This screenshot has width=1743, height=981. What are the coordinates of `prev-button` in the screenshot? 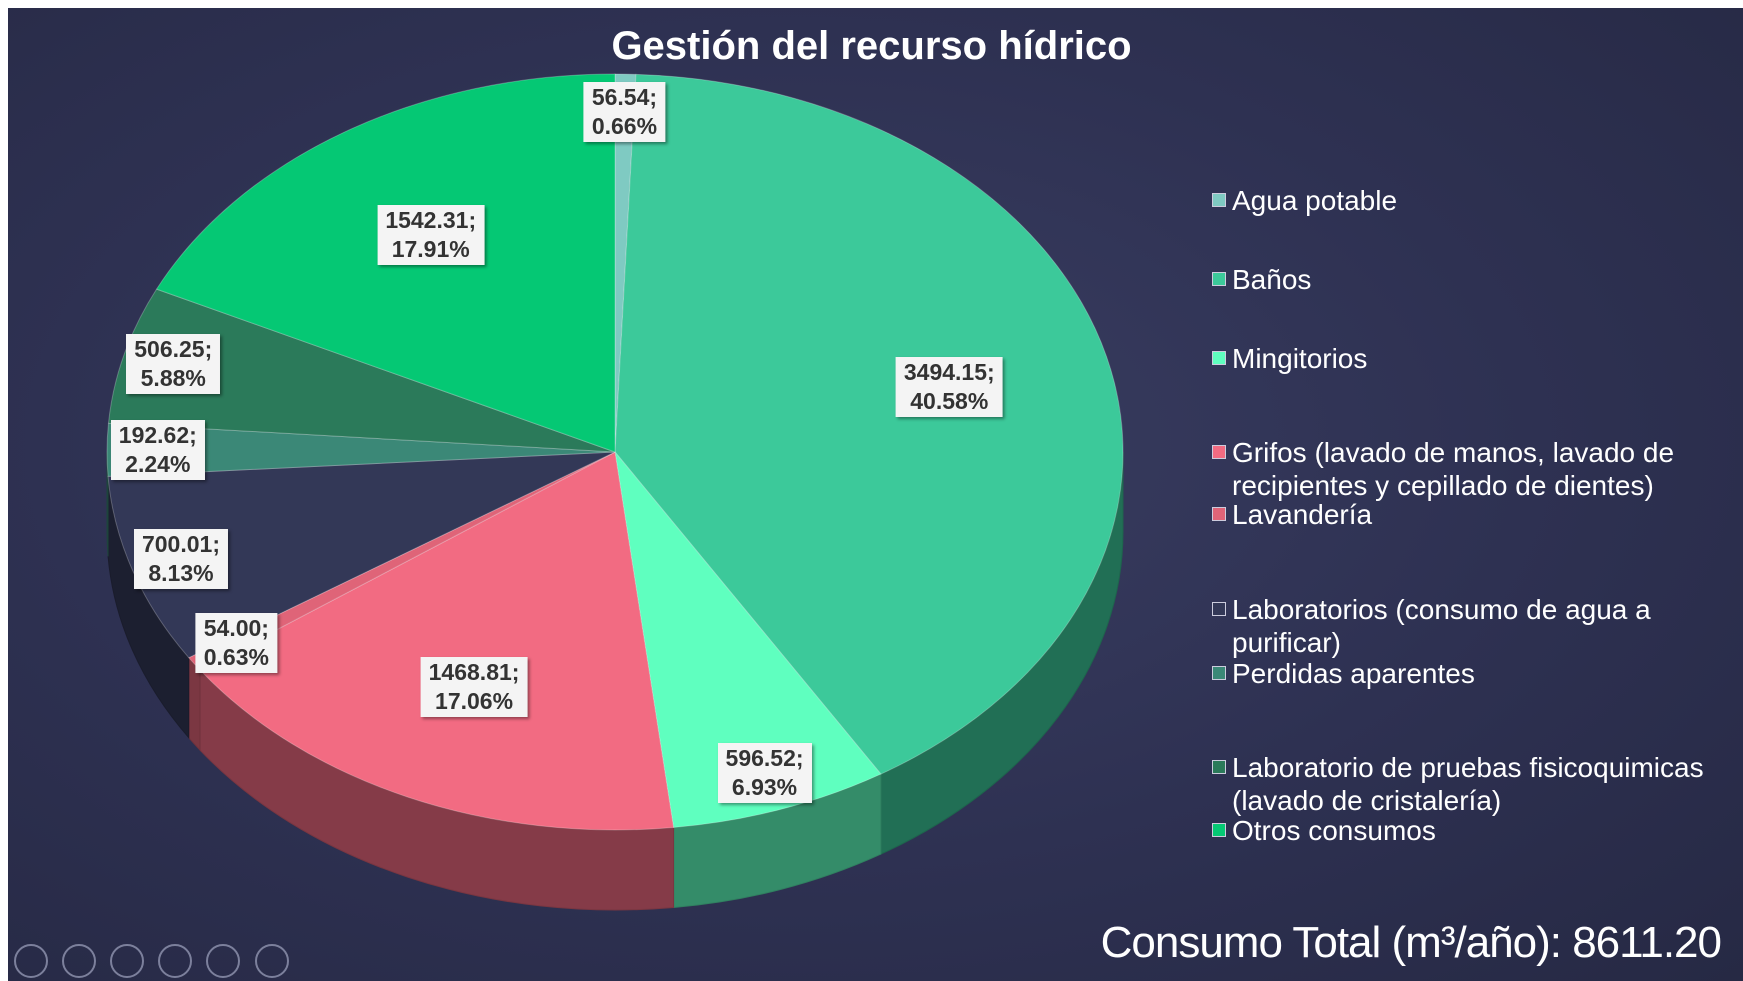 It's located at (31, 961).